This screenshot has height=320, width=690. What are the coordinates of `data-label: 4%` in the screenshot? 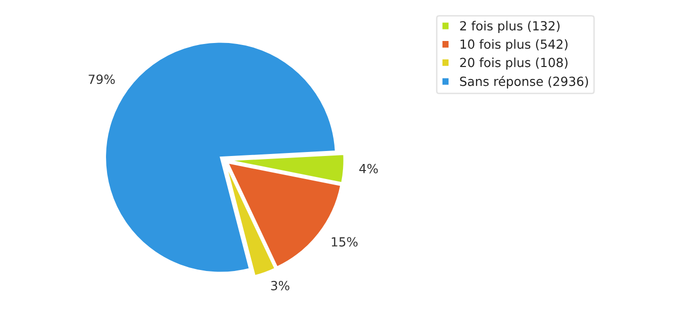 It's located at (368, 169).